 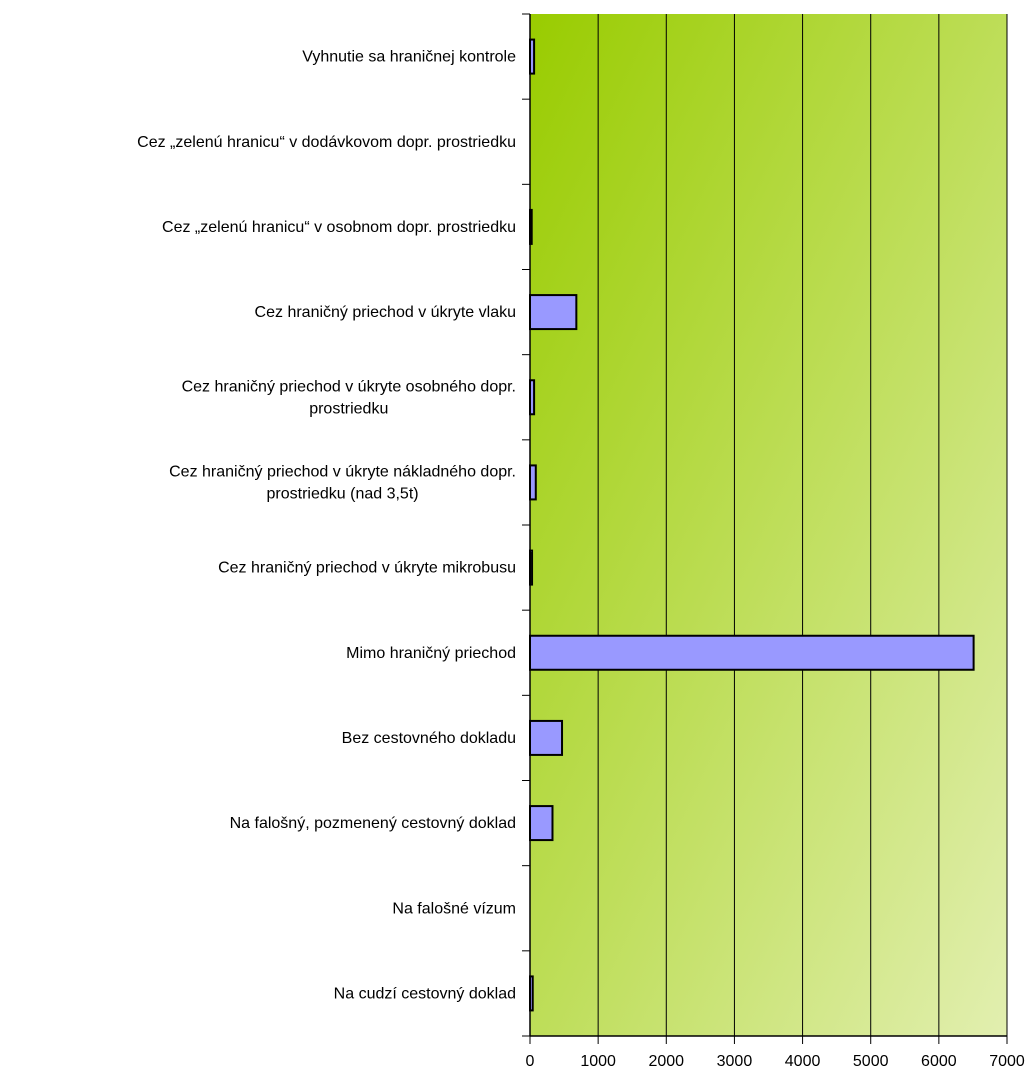 I want to click on x-tick-label: 6000, so click(x=939, y=1061).